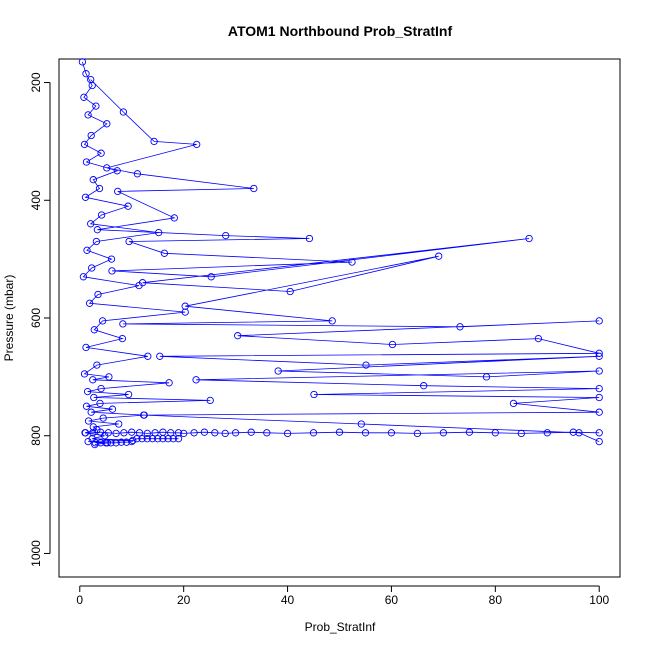 The height and width of the screenshot is (650, 650). What do you see at coordinates (79, 600) in the screenshot?
I see `x-tick-label: 0` at bounding box center [79, 600].